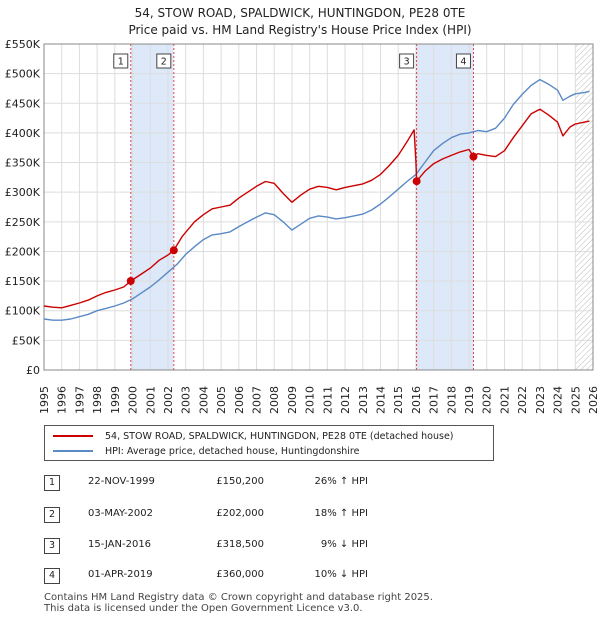 The width and height of the screenshot is (600, 620). Describe the element at coordinates (26, 340) in the screenshot. I see `y-tick-label: £50K` at that location.